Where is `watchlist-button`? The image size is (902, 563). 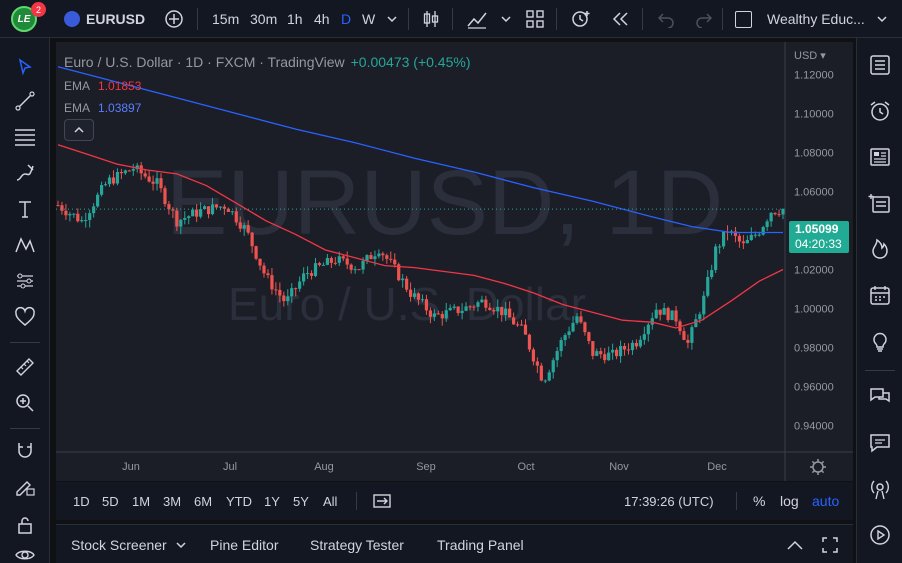 watchlist-button is located at coordinates (880, 65).